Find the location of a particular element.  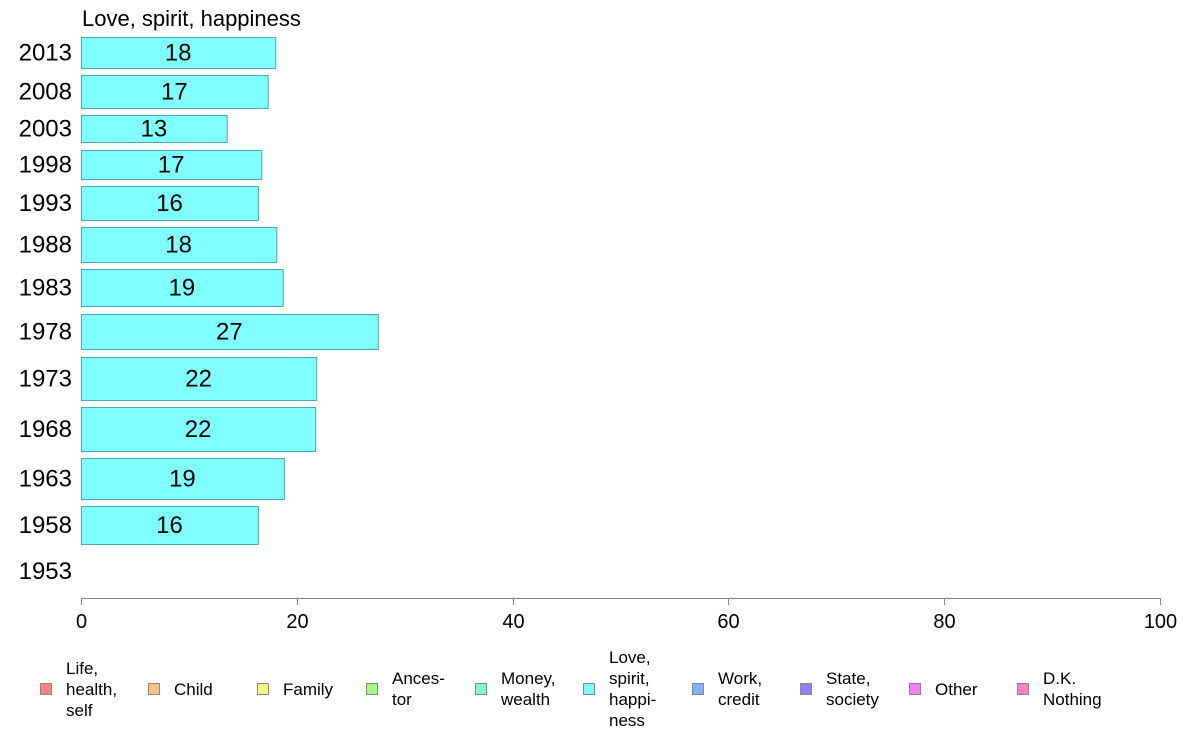

legend-item: Money, wealth is located at coordinates (515, 689).